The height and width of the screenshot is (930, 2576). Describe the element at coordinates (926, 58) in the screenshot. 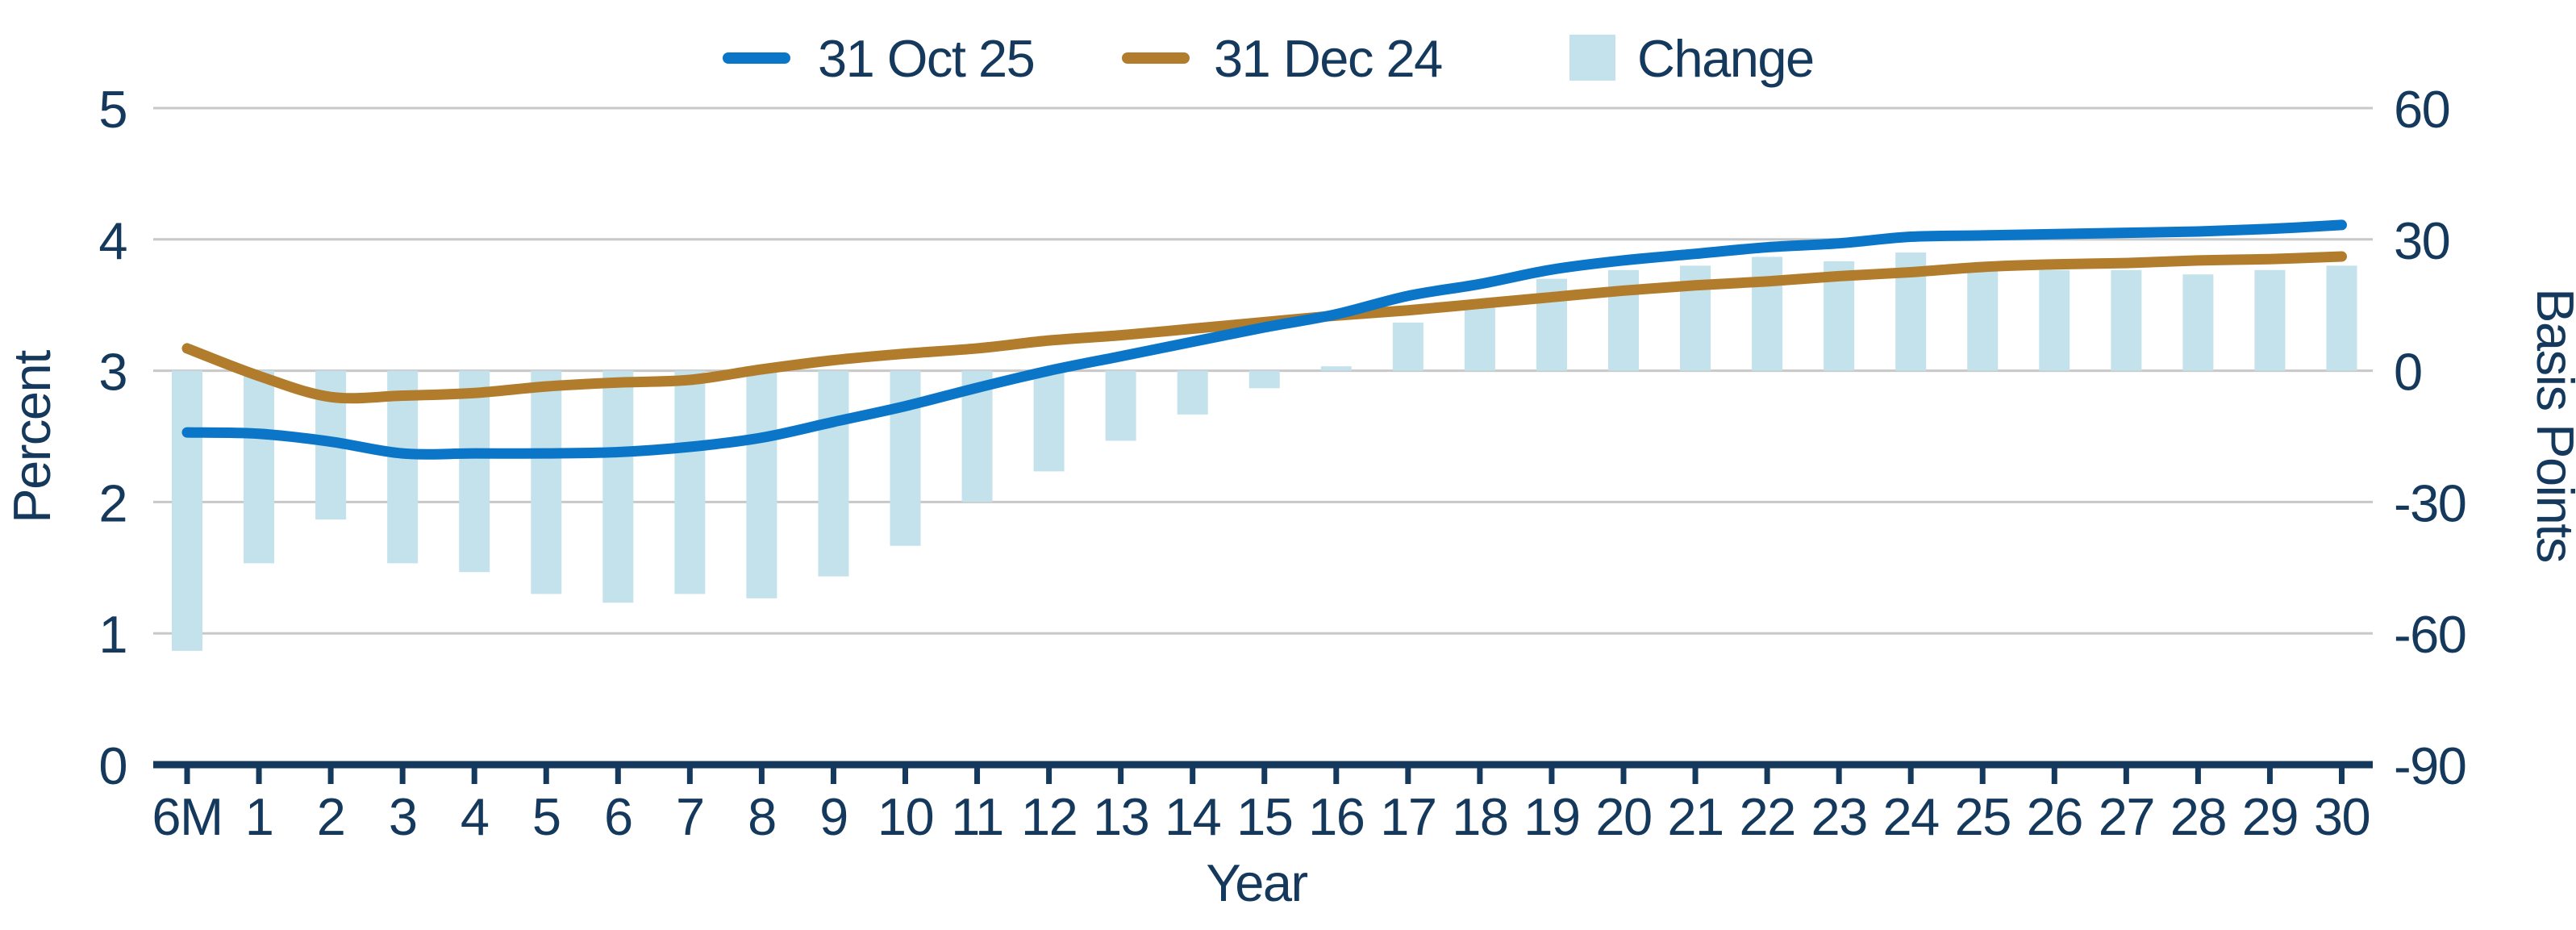

I see `legend-label-31-oct-25: 31 Oct 25` at that location.